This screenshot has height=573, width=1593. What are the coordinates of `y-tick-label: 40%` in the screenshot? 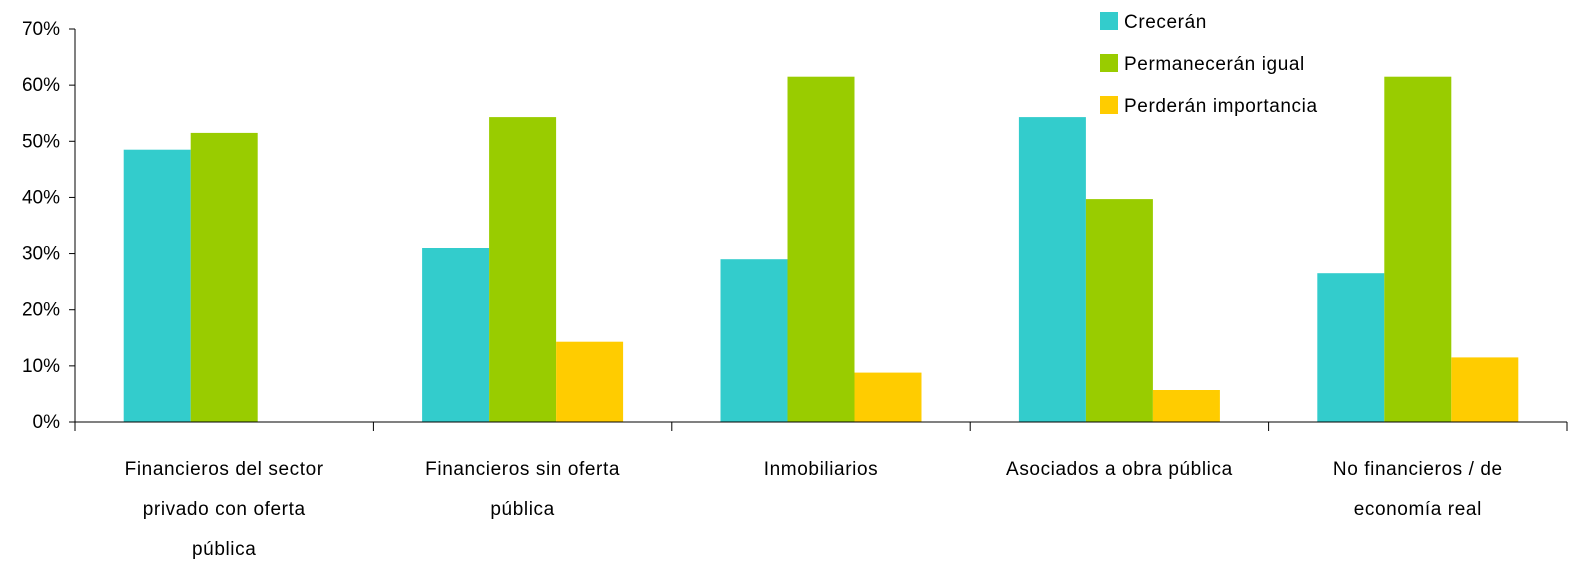 It's located at (41, 197).